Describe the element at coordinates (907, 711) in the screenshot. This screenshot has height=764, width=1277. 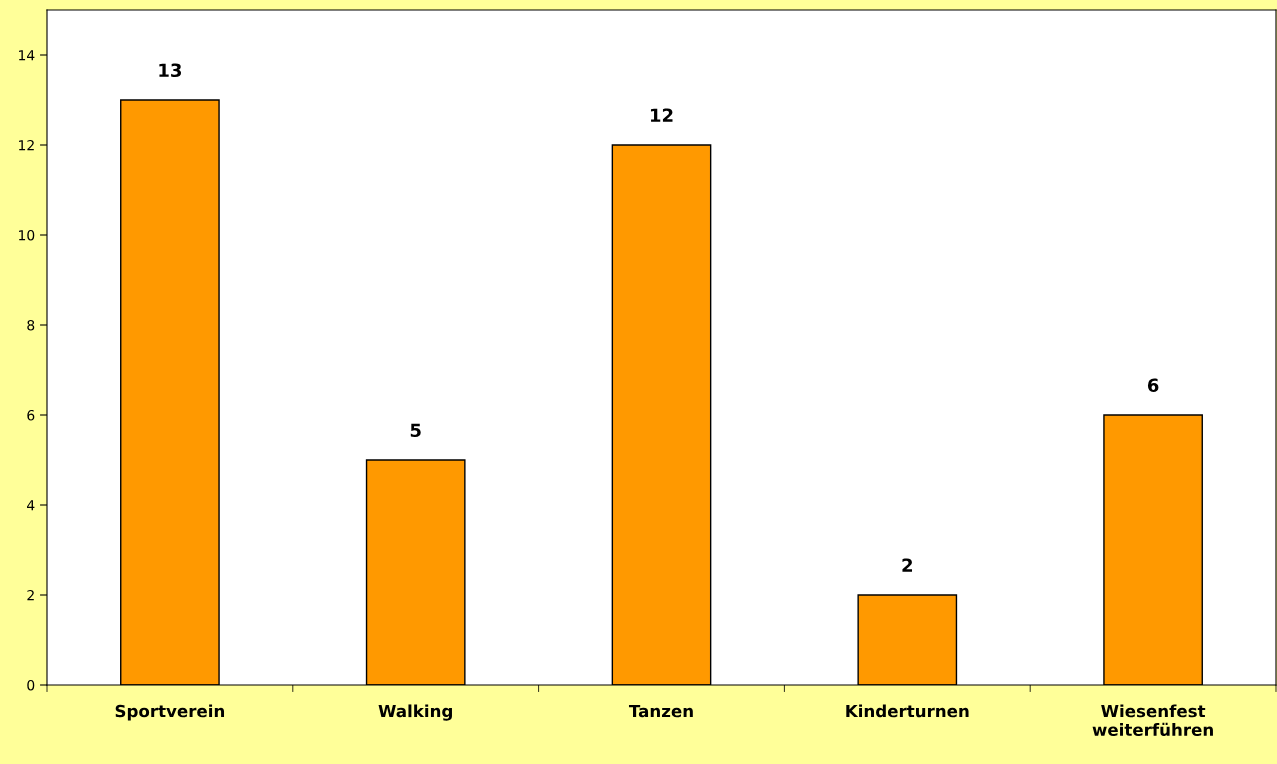
I see `x-tick-label: Kinderturnen` at that location.